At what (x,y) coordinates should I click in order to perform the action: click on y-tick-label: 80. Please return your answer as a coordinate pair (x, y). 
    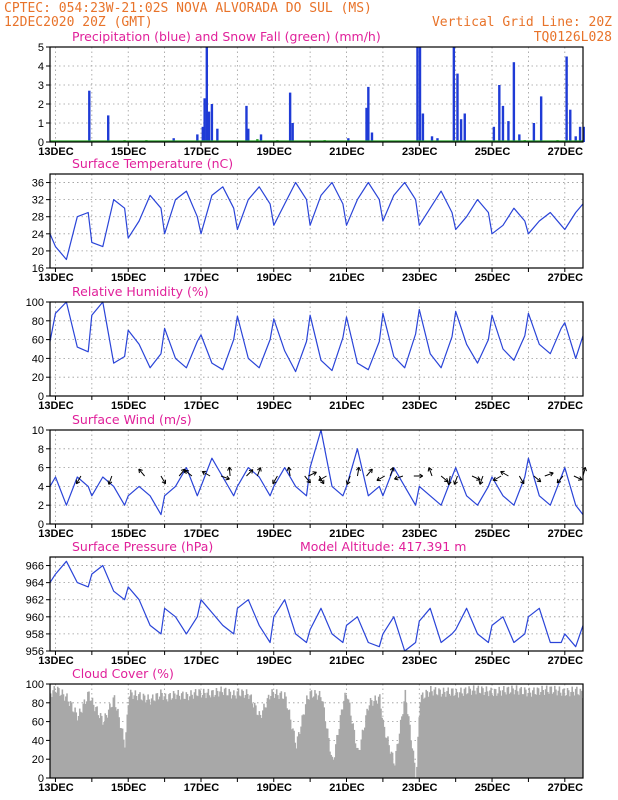
    Looking at the image, I should click on (38, 322).